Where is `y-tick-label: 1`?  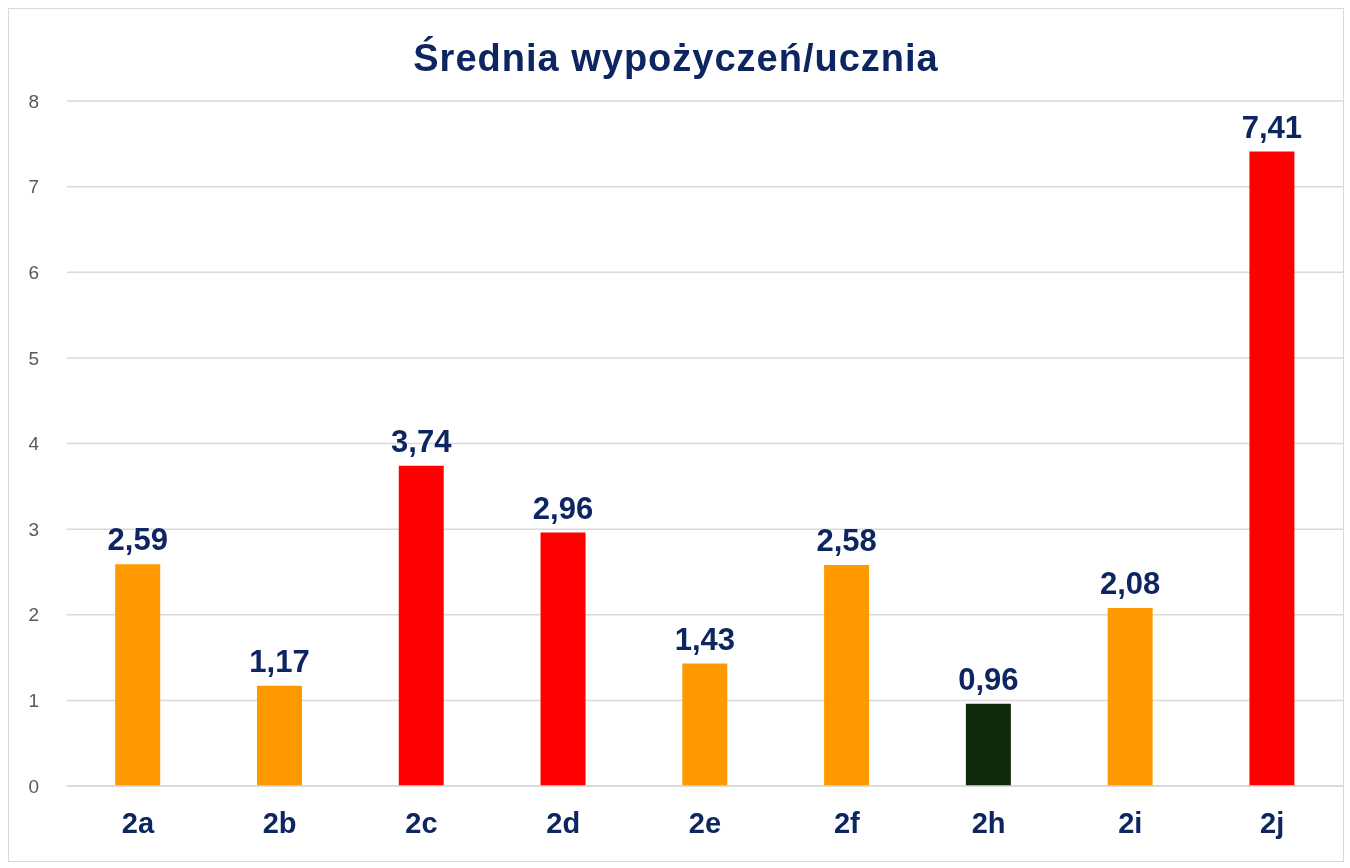 y-tick-label: 1 is located at coordinates (33, 701).